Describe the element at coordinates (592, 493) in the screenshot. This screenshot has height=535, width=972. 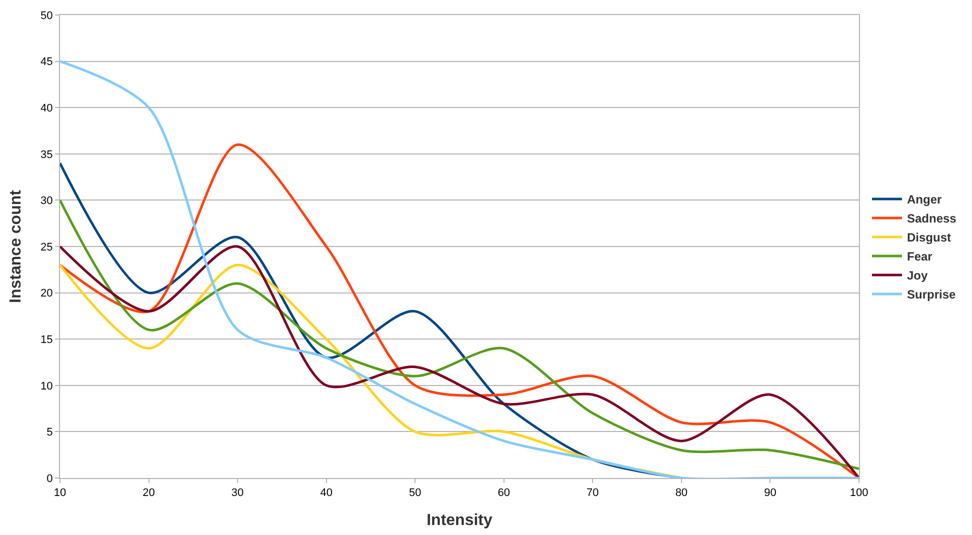
I see `x-tick-label: 70` at that location.